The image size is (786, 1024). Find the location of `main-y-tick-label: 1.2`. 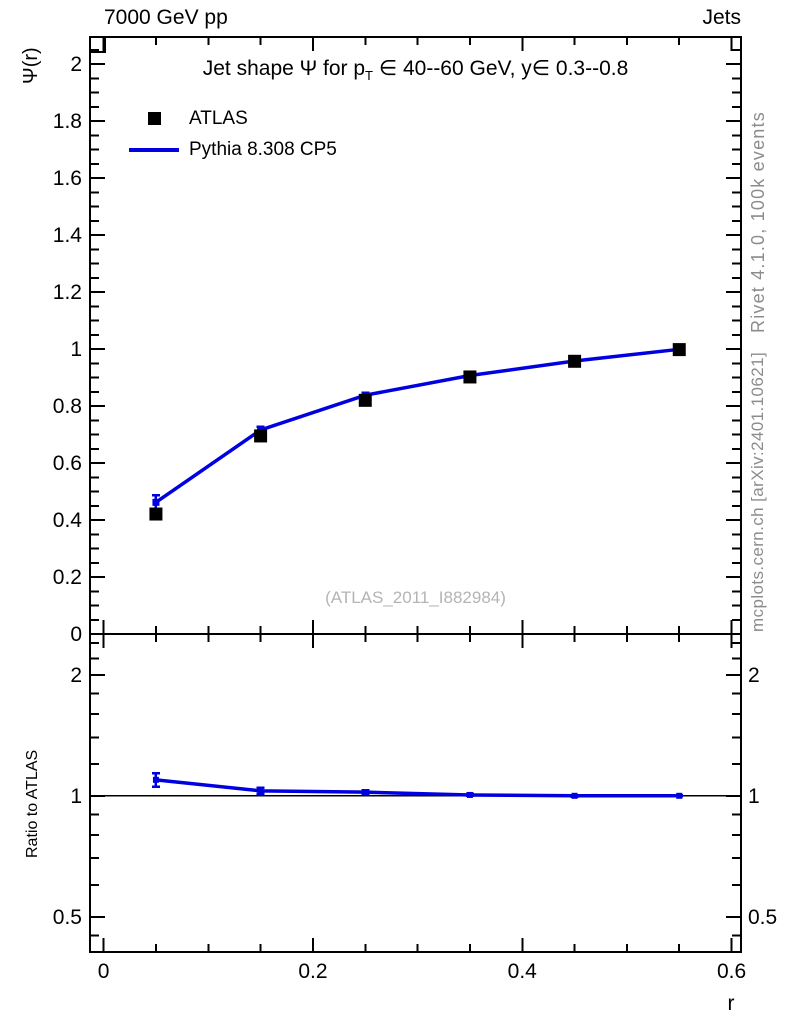

main-y-tick-label: 1.2 is located at coordinates (67, 292).